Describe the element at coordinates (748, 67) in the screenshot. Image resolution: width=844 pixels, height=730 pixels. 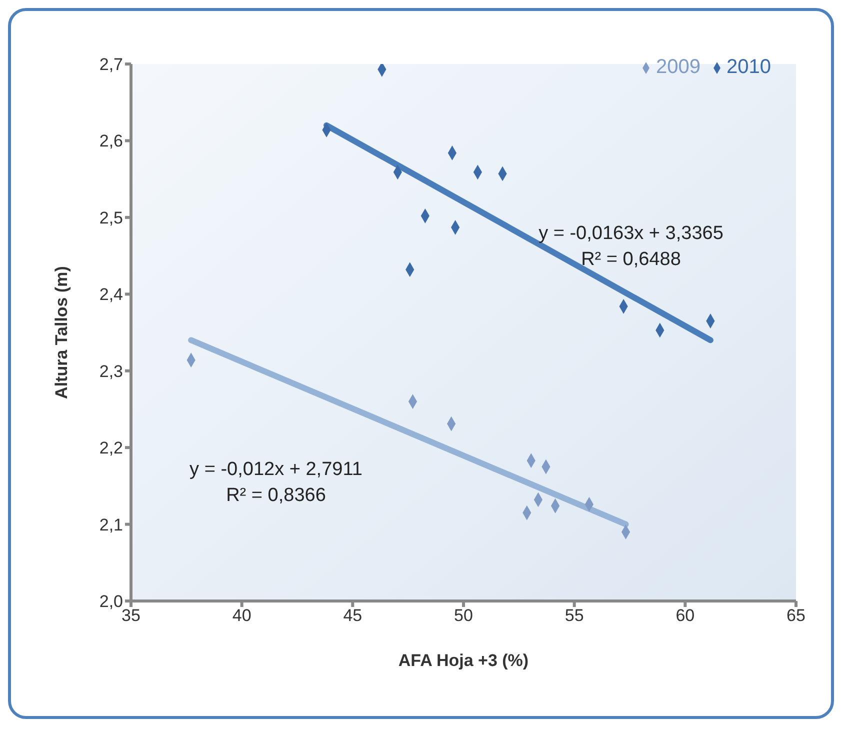
I see `legend-label: 2010` at that location.